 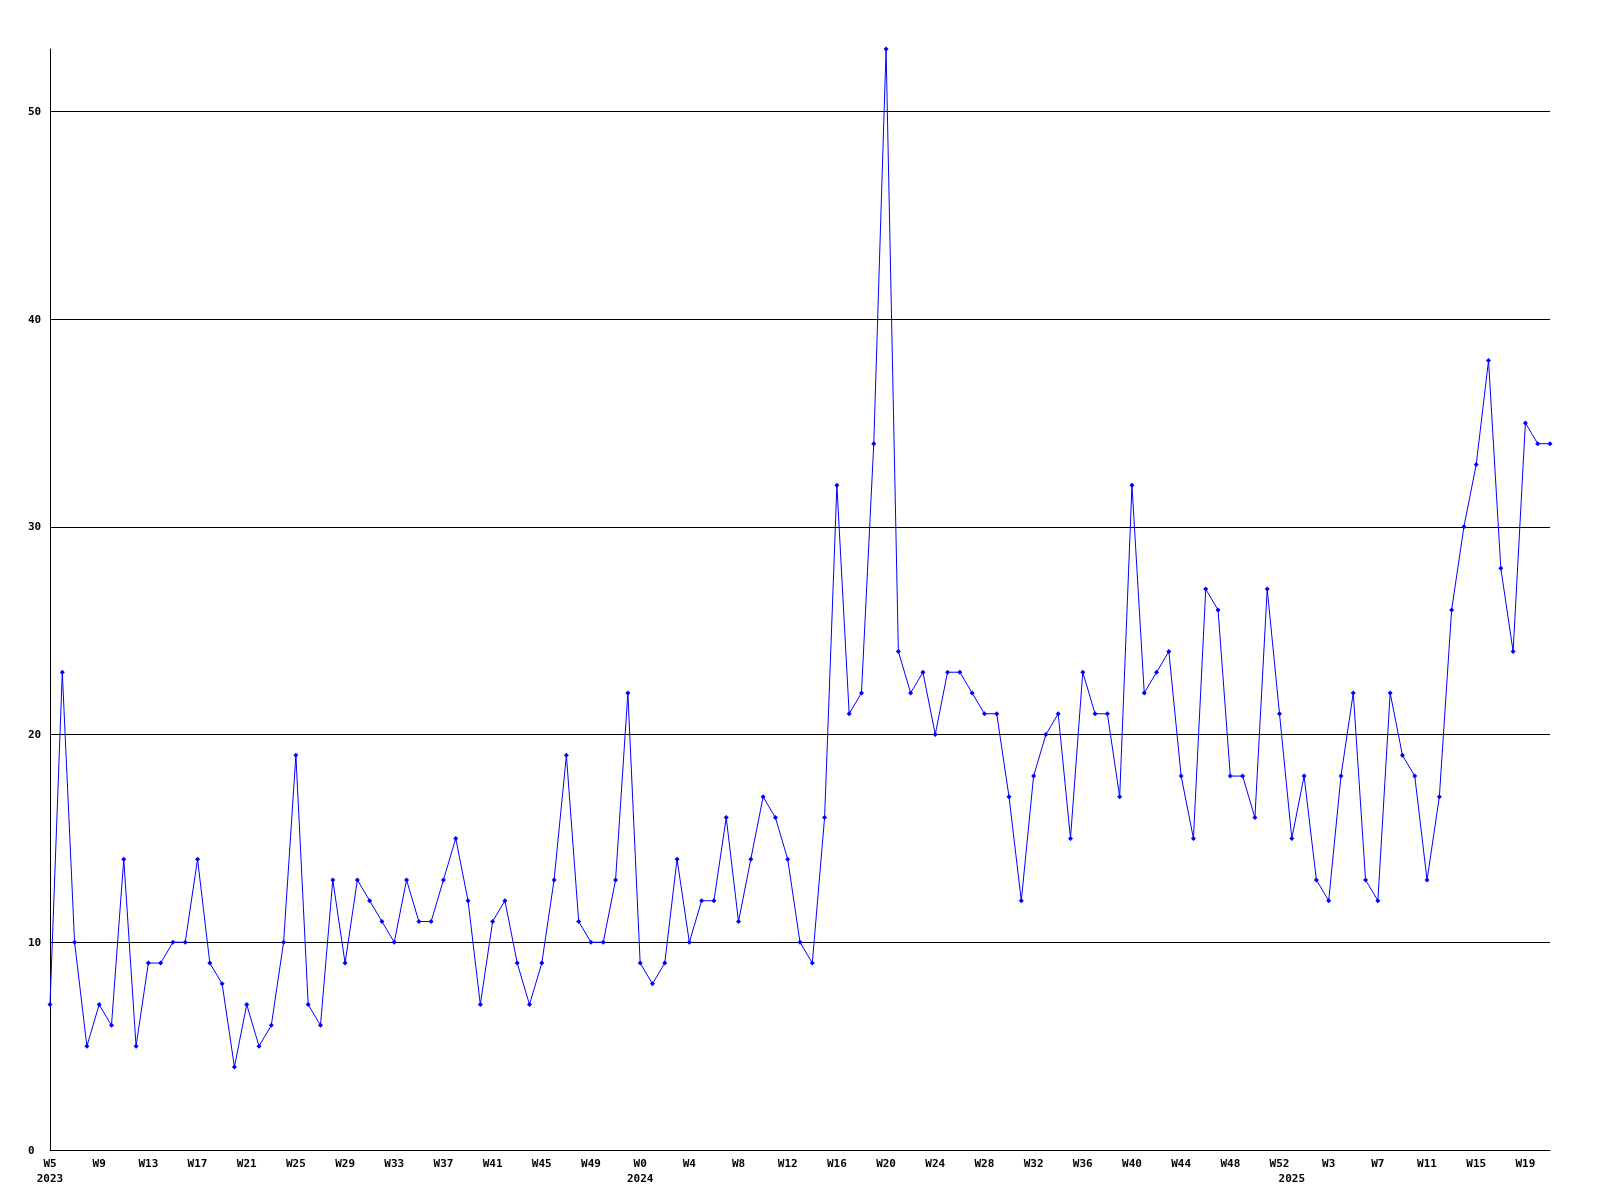 What do you see at coordinates (394, 1163) in the screenshot?
I see `x-tick-label: W33` at bounding box center [394, 1163].